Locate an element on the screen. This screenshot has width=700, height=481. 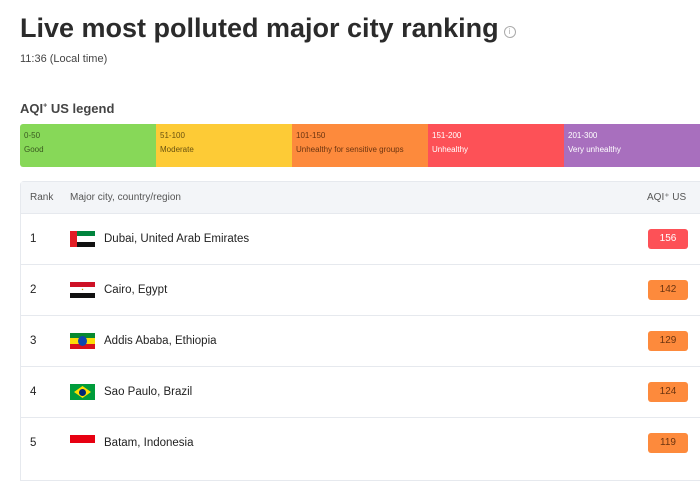
city-link: Sao Paulo, Brazil is located at coordinates (148, 392).